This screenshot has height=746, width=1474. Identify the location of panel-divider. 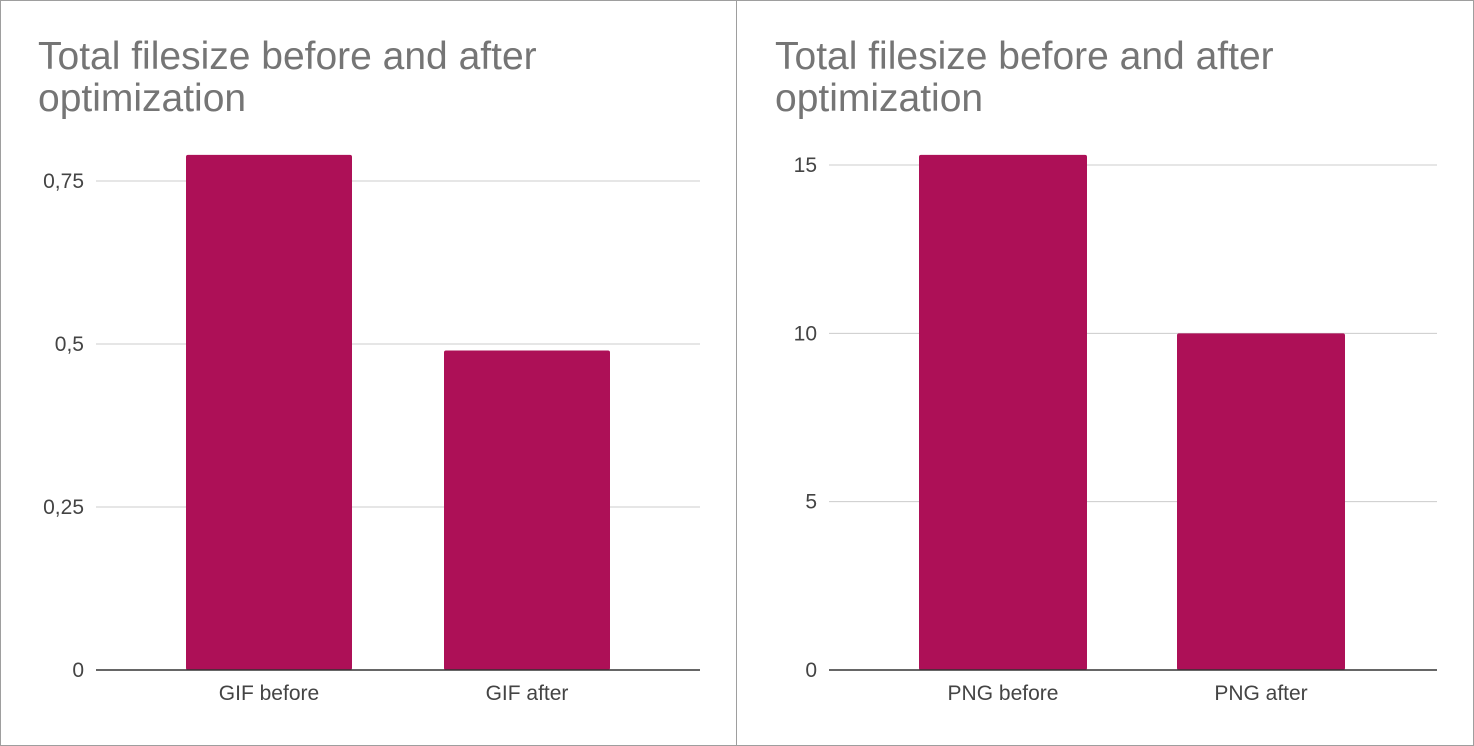
(736, 373).